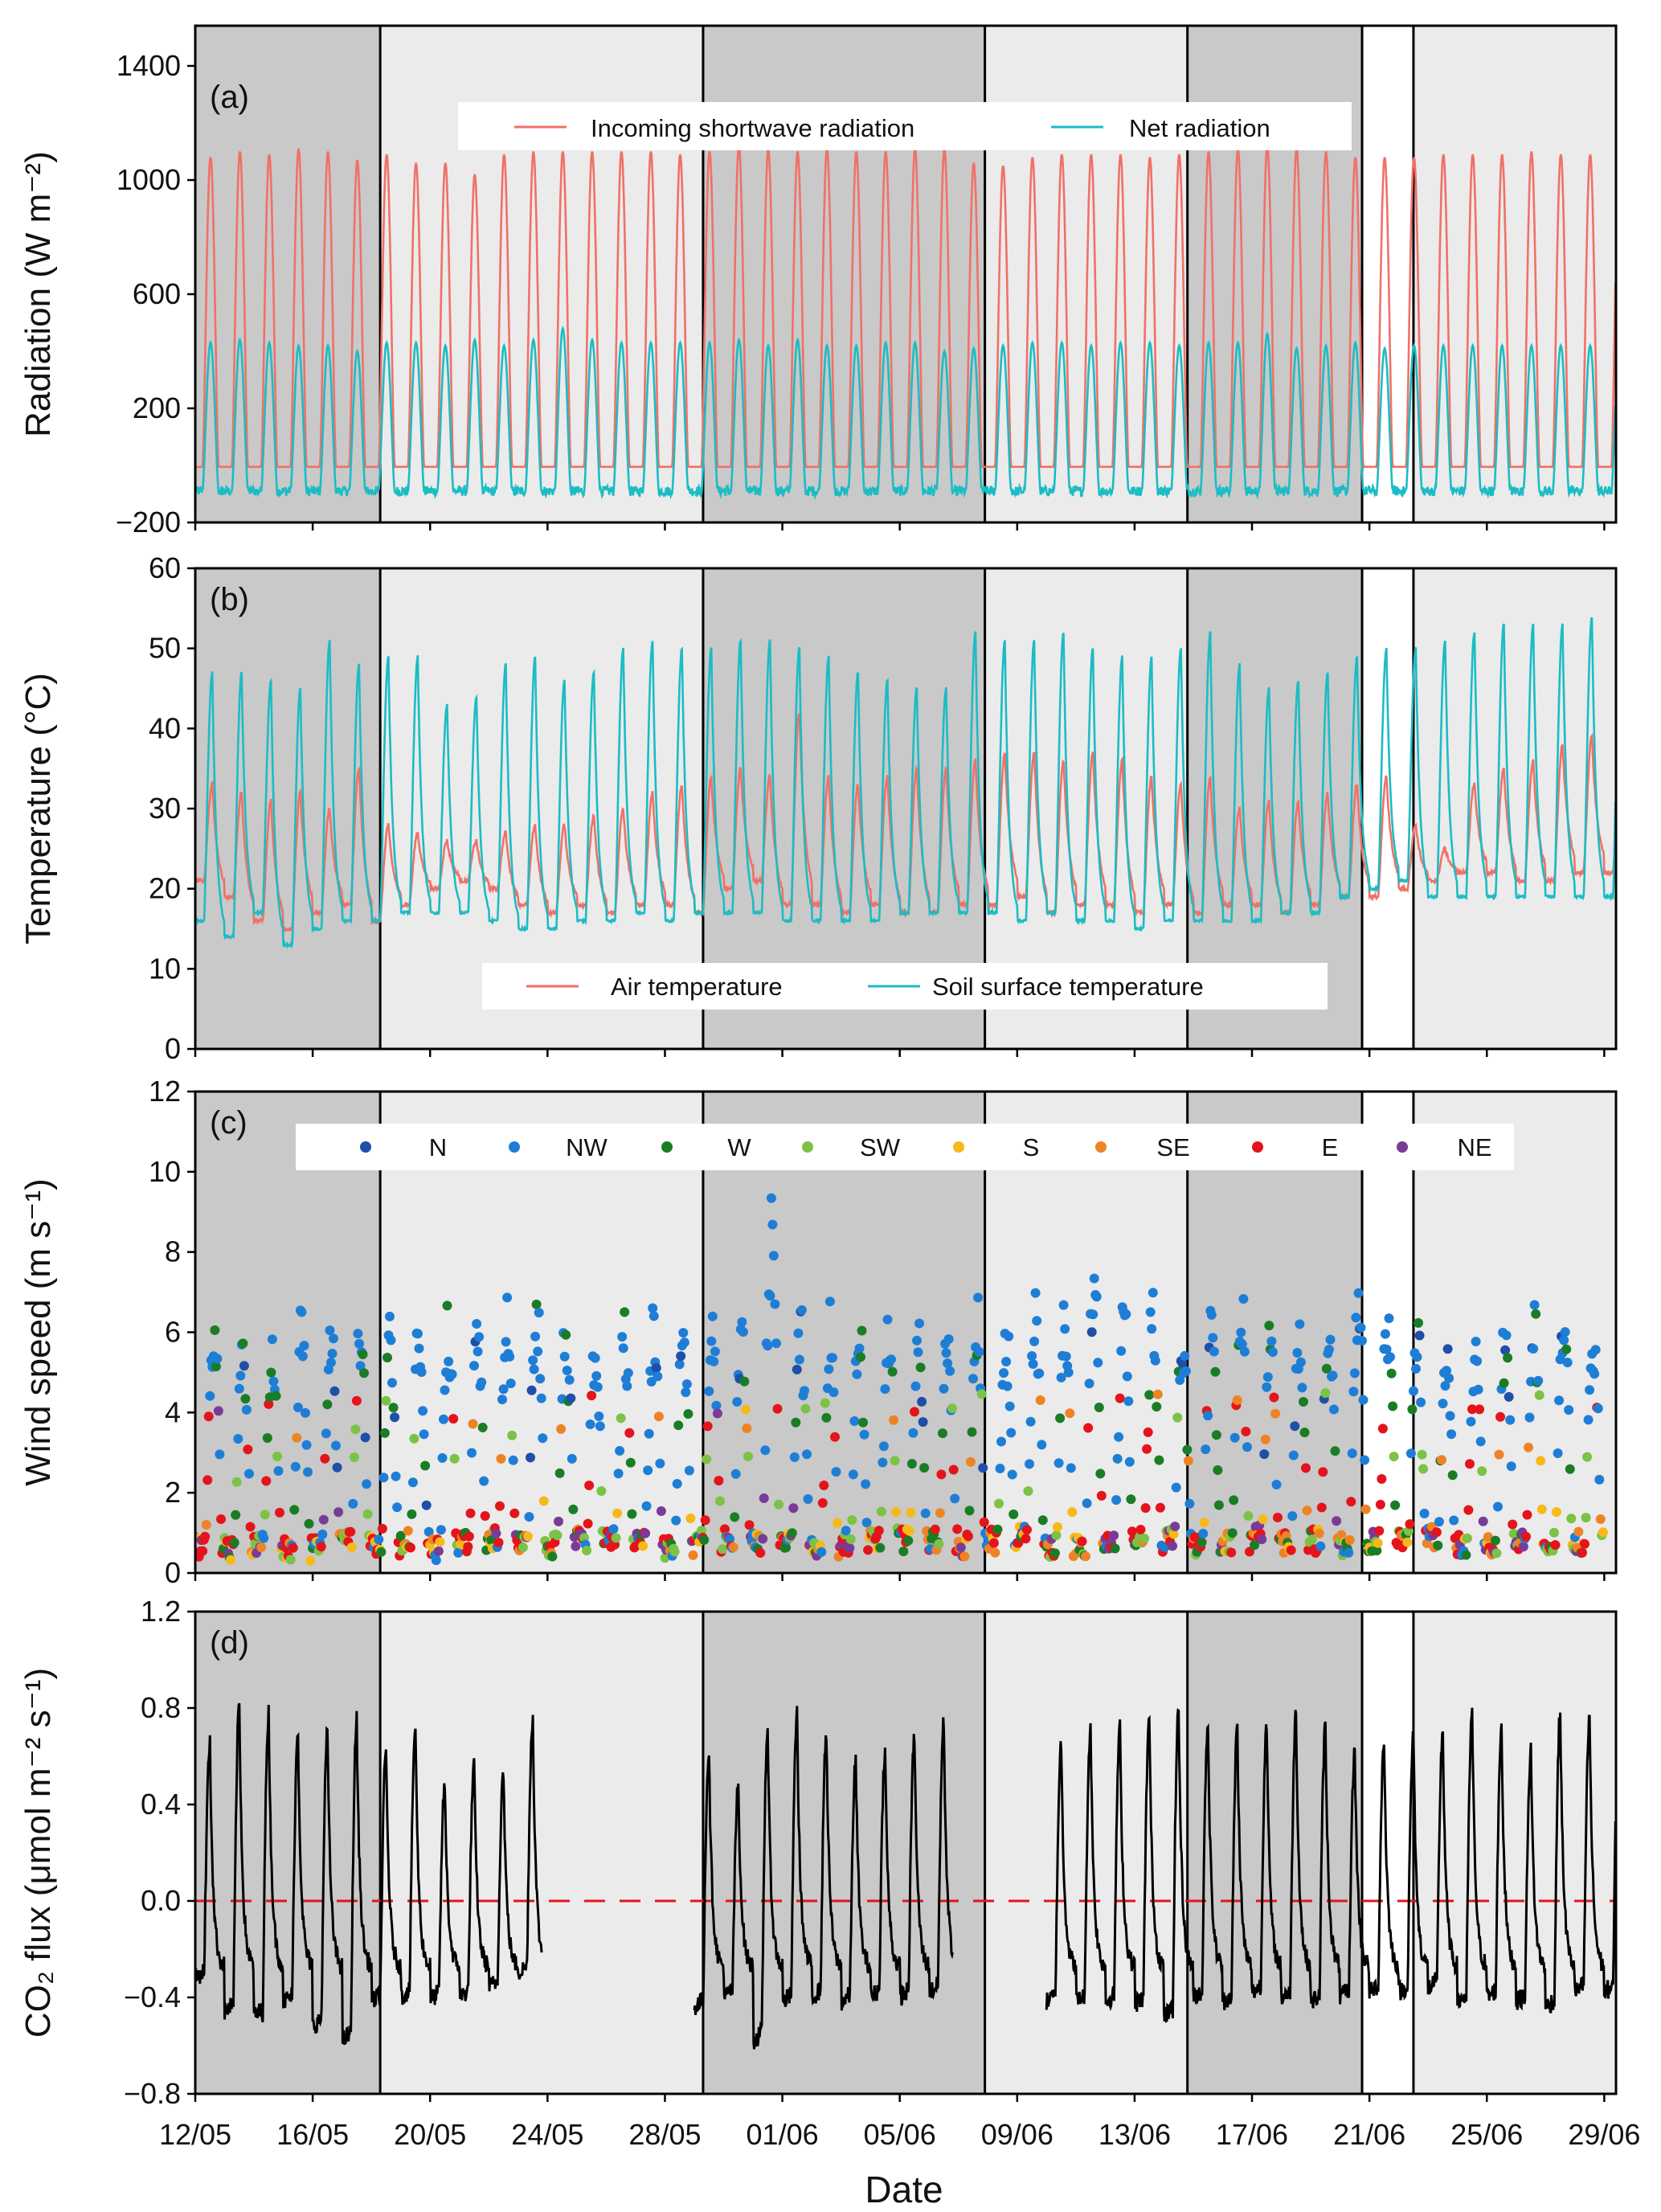 The image size is (1661, 2212). What do you see at coordinates (148, 522) in the screenshot?
I see `y-tick-label: −200` at bounding box center [148, 522].